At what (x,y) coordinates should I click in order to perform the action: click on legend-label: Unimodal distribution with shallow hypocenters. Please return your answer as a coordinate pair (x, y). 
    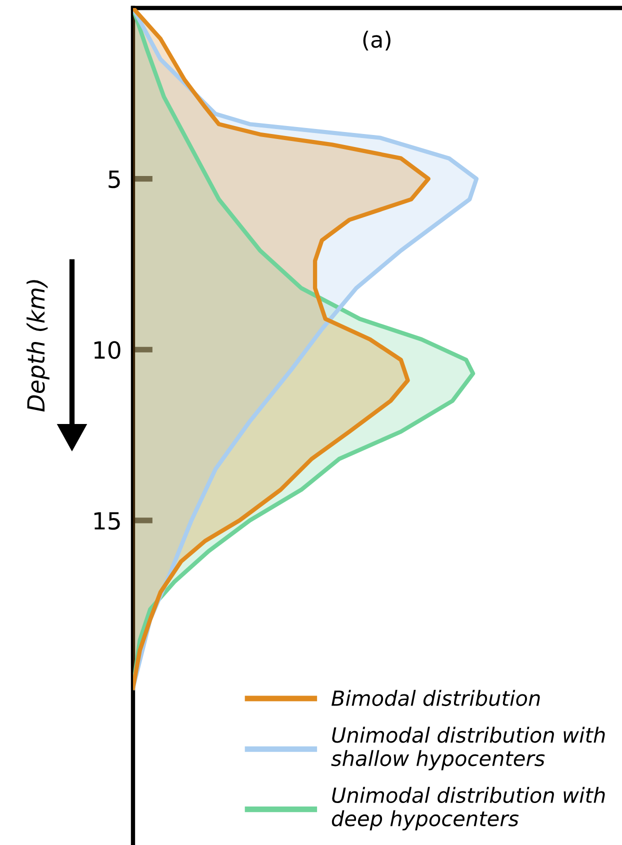
    Looking at the image, I should click on (468, 748).